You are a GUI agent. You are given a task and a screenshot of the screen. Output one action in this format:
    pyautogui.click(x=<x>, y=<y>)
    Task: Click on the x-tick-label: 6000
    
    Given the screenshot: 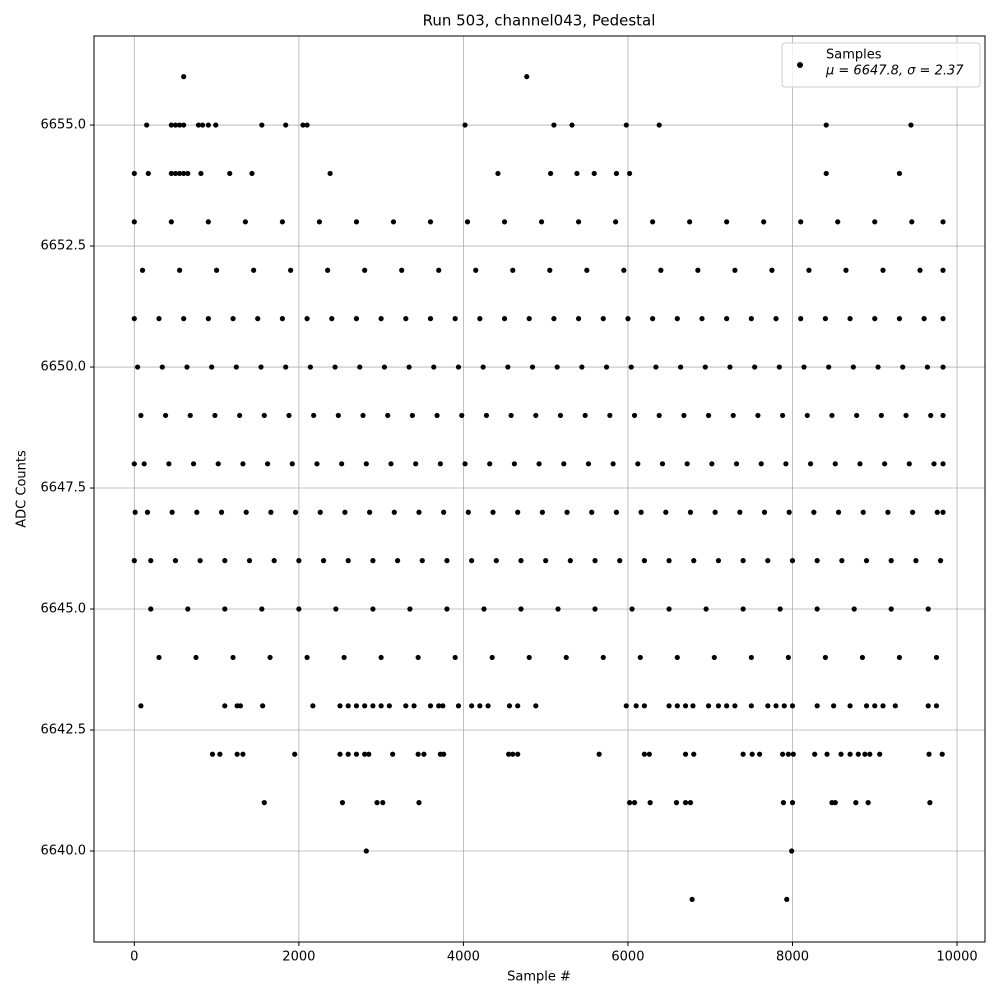 What is the action you would take?
    pyautogui.click(x=627, y=957)
    